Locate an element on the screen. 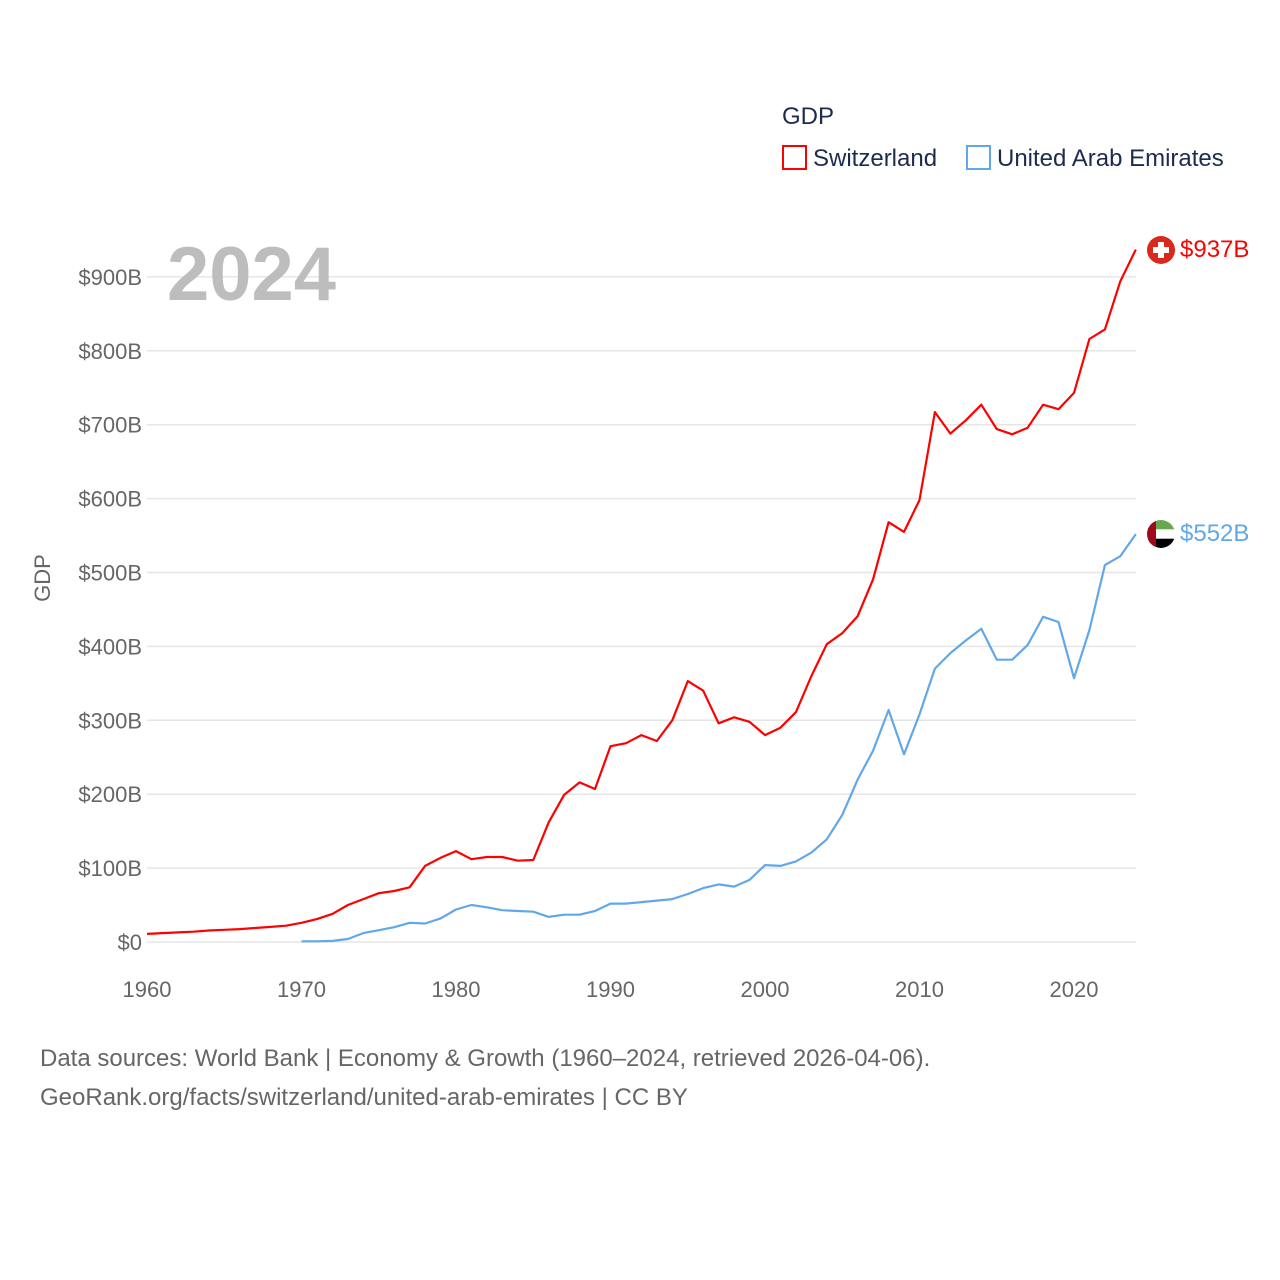  x-tick-label: 1970 is located at coordinates (301, 989).